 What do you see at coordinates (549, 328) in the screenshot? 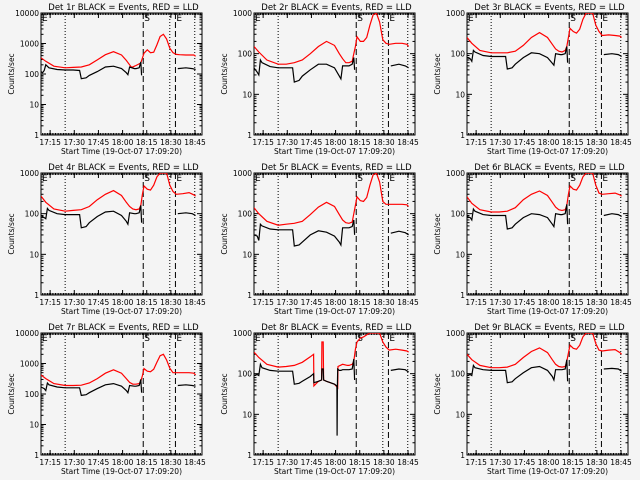
I see `panel-title: Det 9r BLACK = Events, RED = LLD` at bounding box center [549, 328].